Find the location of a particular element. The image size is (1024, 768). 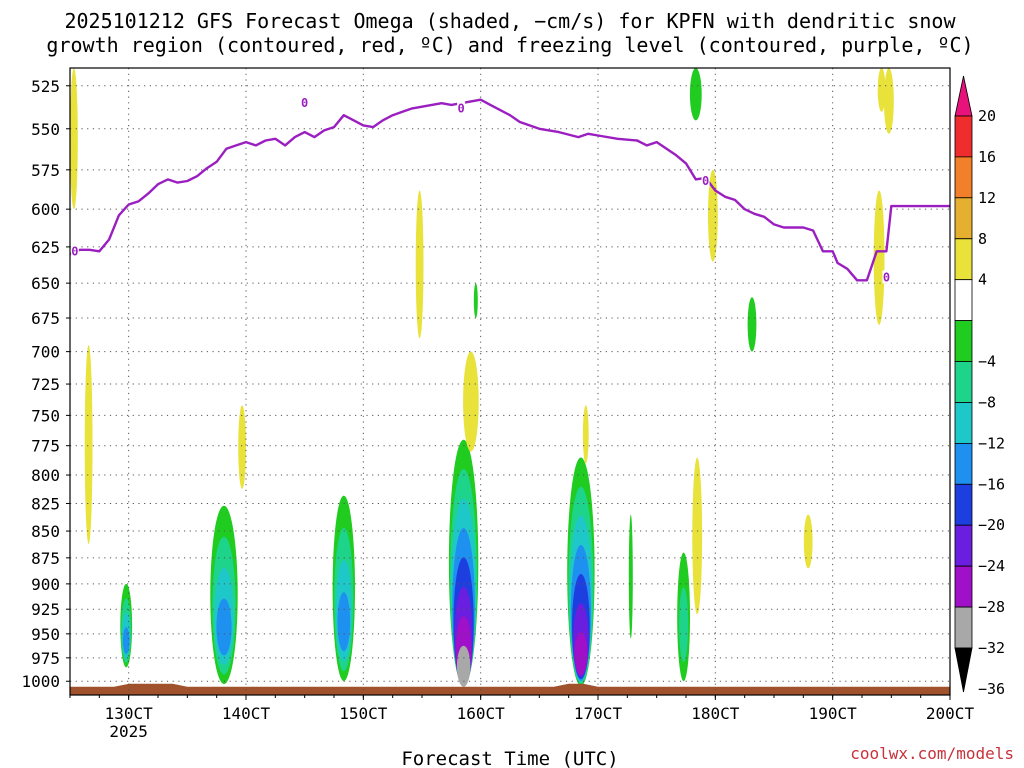

y-tick-label-825: 825 is located at coordinates (45, 503).